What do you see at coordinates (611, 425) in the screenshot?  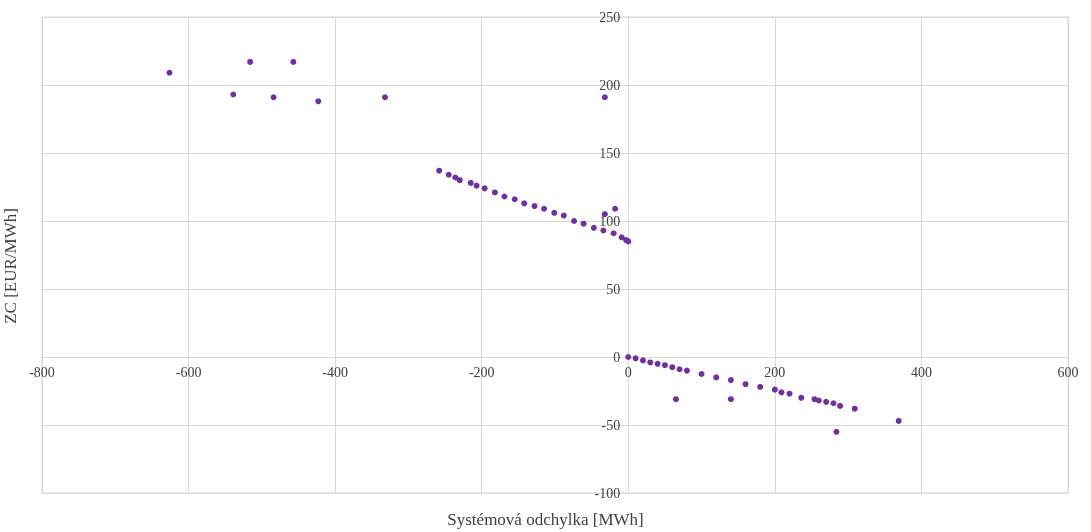 I see `y-tick-label: -50` at bounding box center [611, 425].